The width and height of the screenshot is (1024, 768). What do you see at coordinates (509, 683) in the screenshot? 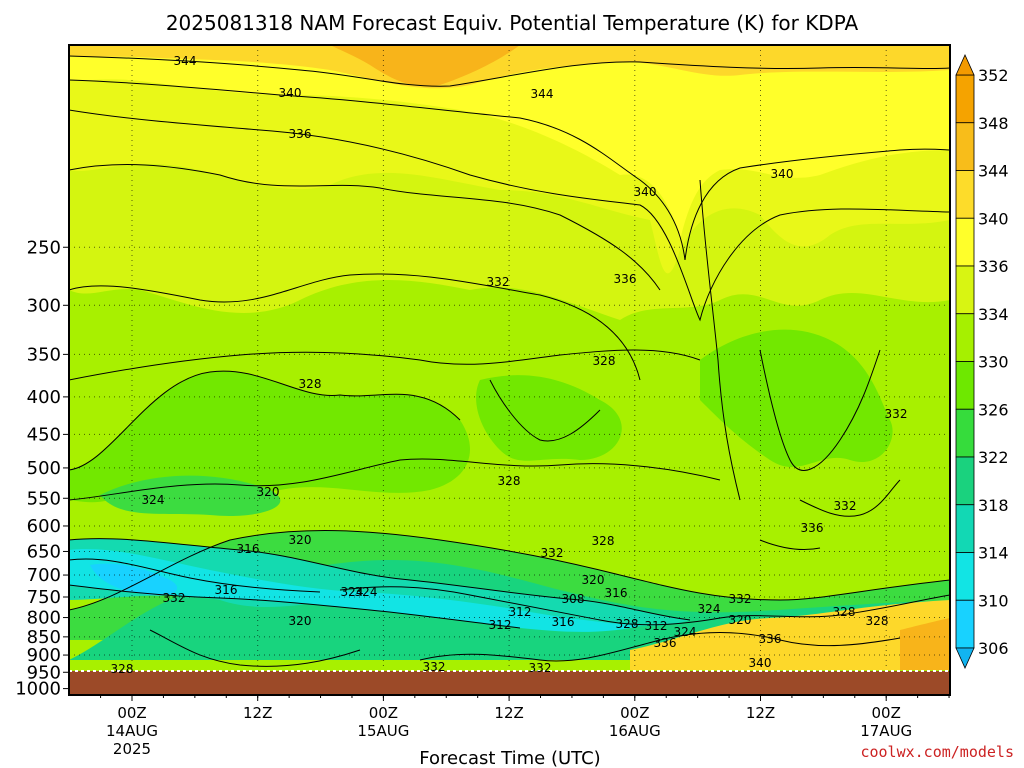
I see `underground` at bounding box center [509, 683].